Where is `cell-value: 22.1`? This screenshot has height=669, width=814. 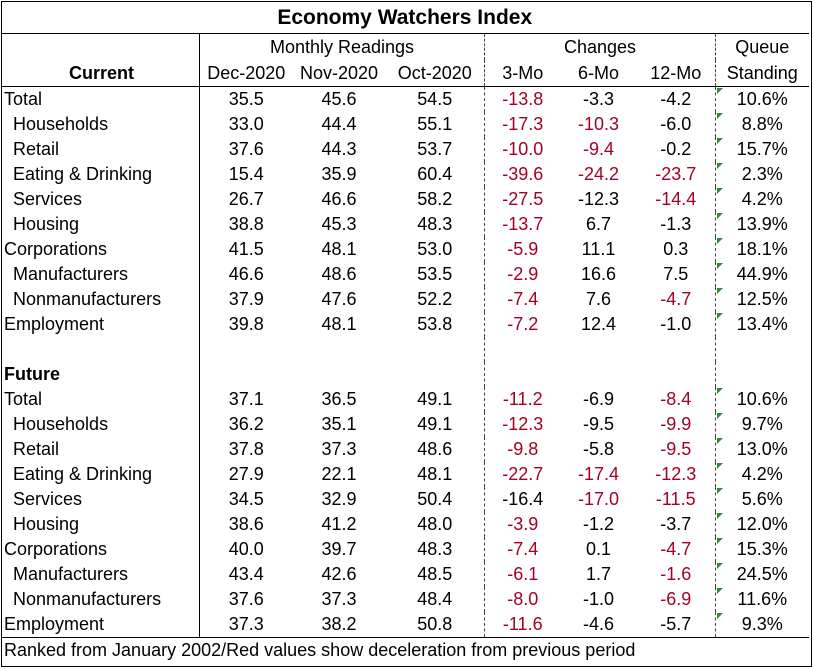
cell-value: 22.1 is located at coordinates (339, 474).